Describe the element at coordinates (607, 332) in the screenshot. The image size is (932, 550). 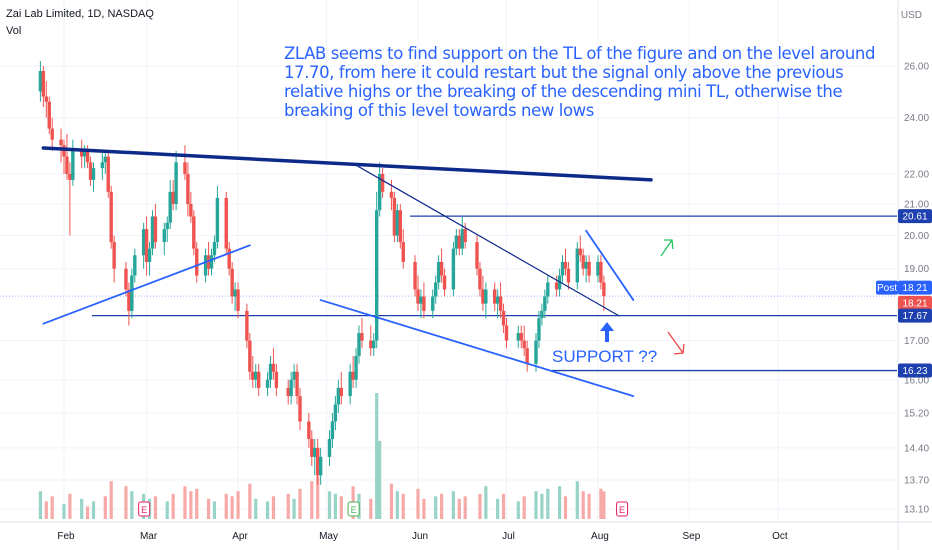
I see `support-arrow-icon` at that location.